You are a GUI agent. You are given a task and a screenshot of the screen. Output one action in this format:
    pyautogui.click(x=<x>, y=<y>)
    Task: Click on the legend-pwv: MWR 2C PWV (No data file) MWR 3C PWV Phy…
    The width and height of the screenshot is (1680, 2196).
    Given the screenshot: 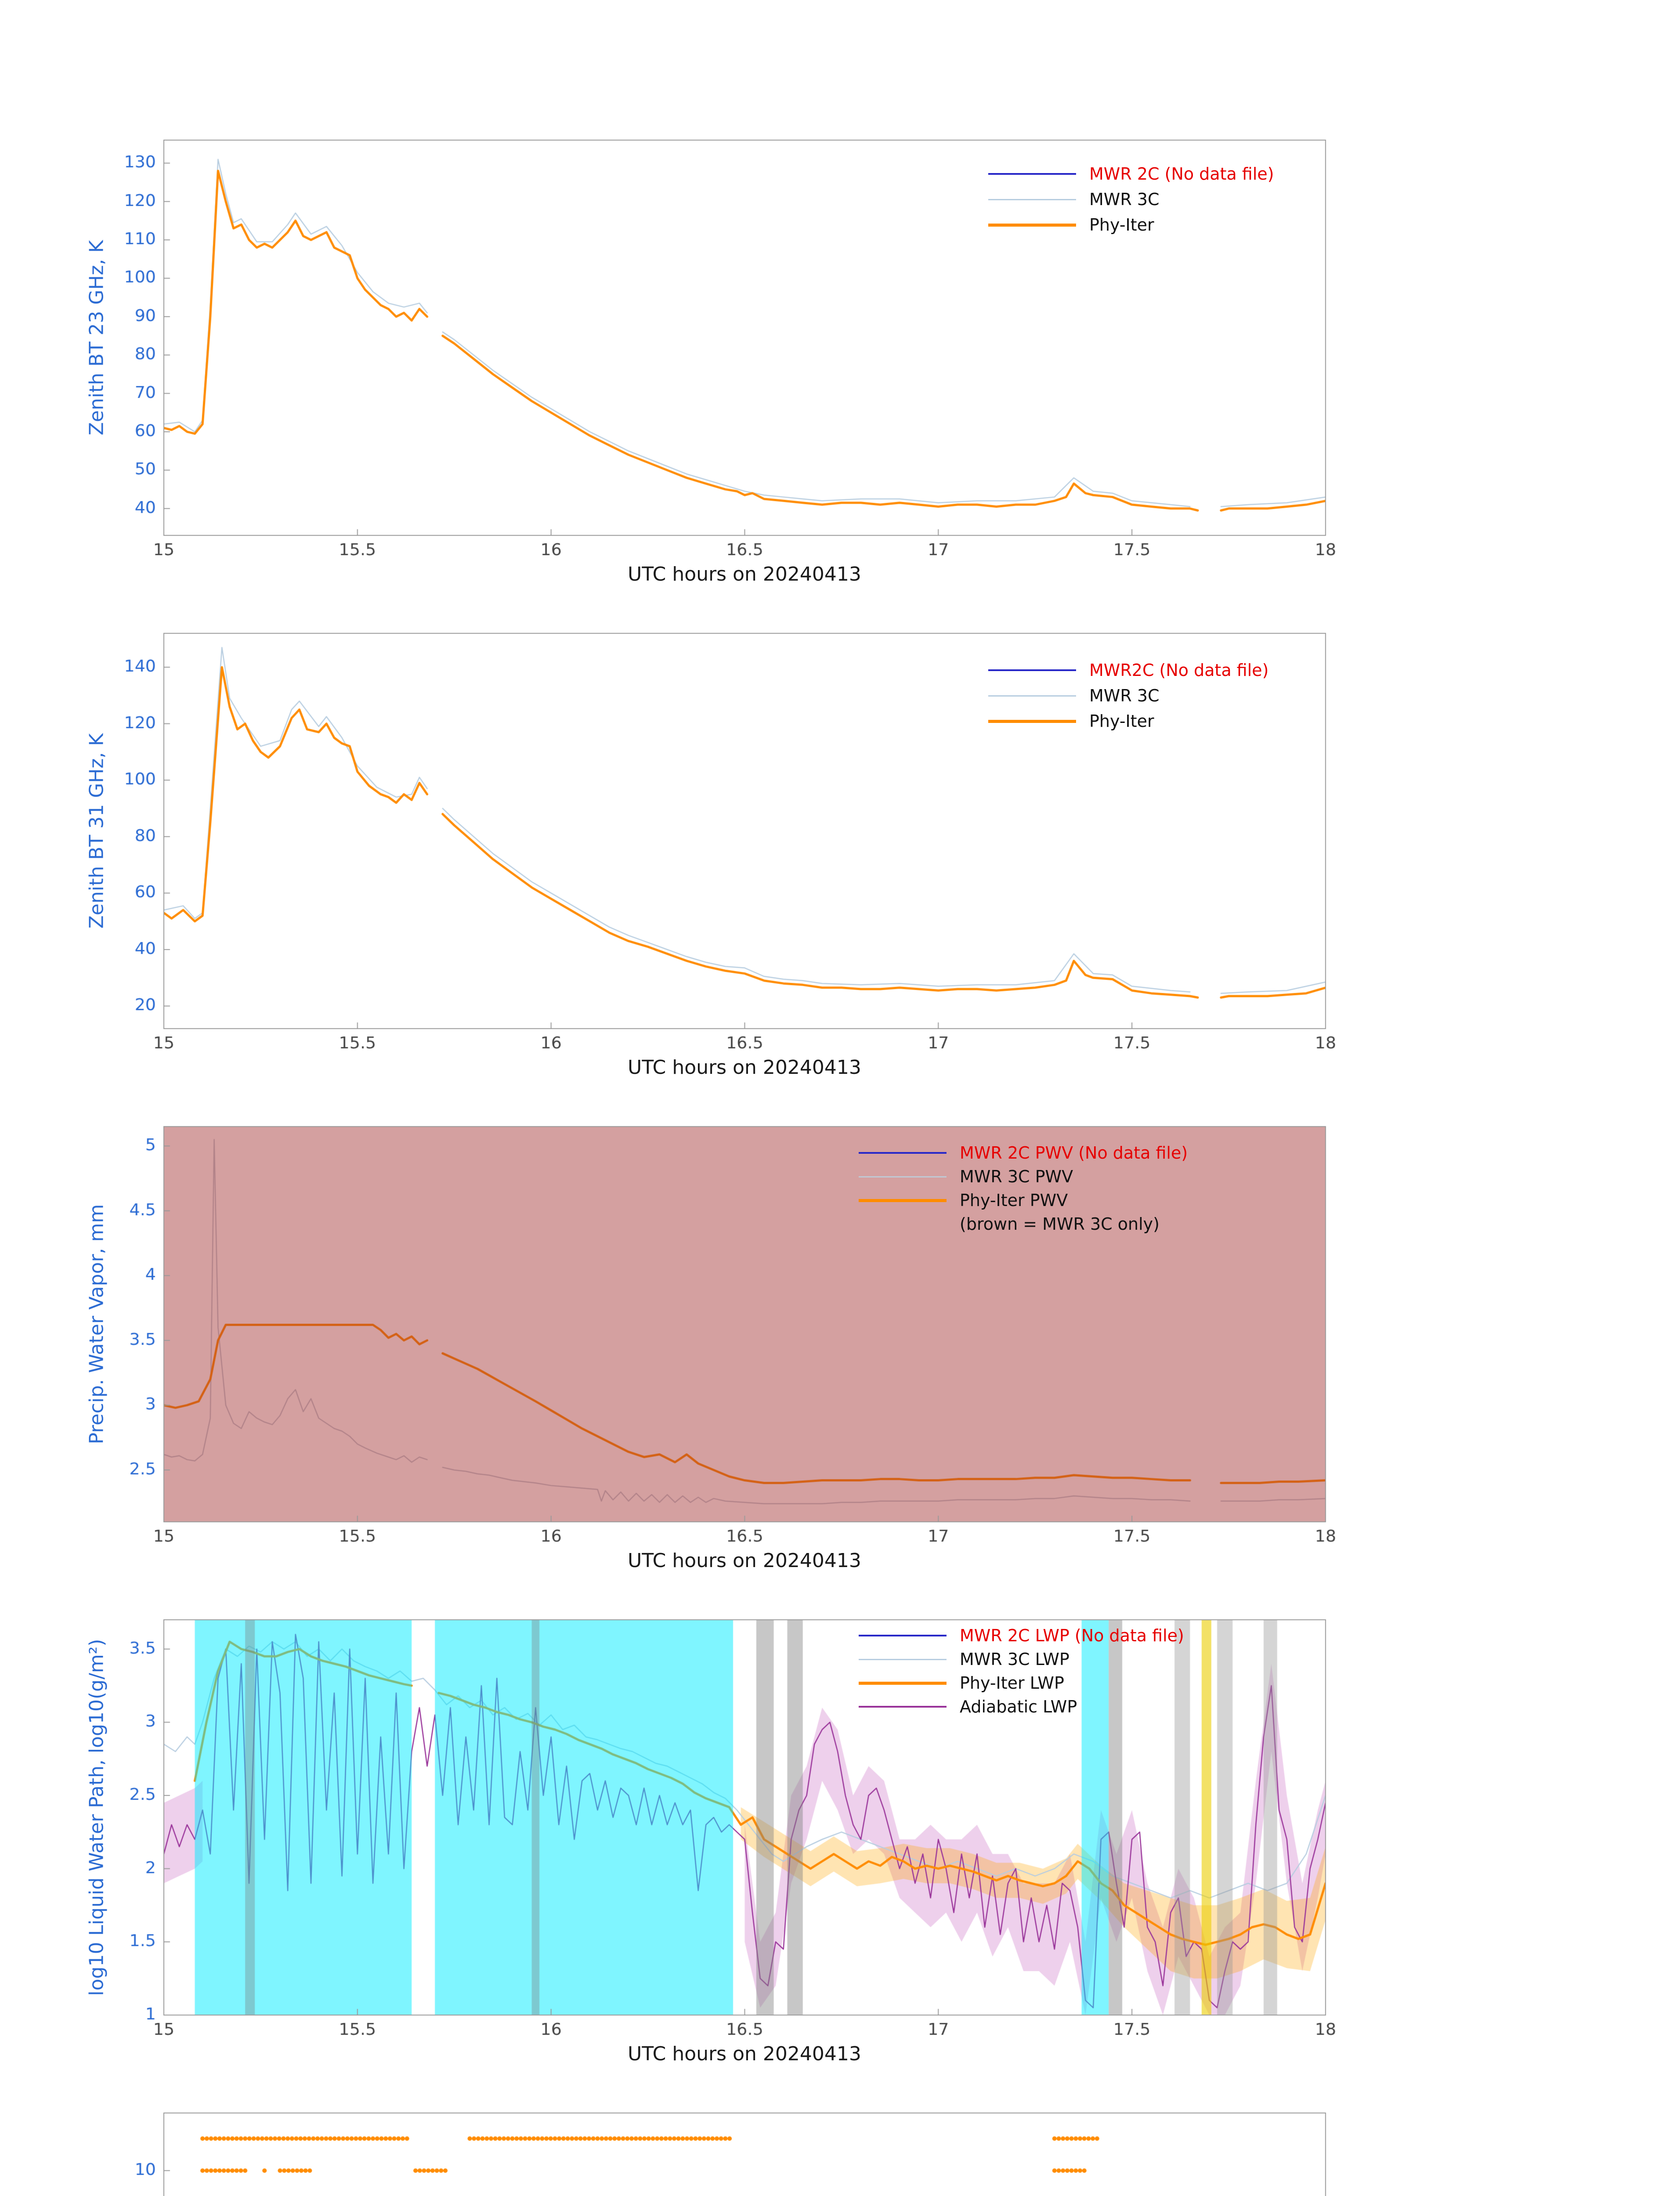 What is the action you would take?
    pyautogui.click(x=1024, y=1189)
    